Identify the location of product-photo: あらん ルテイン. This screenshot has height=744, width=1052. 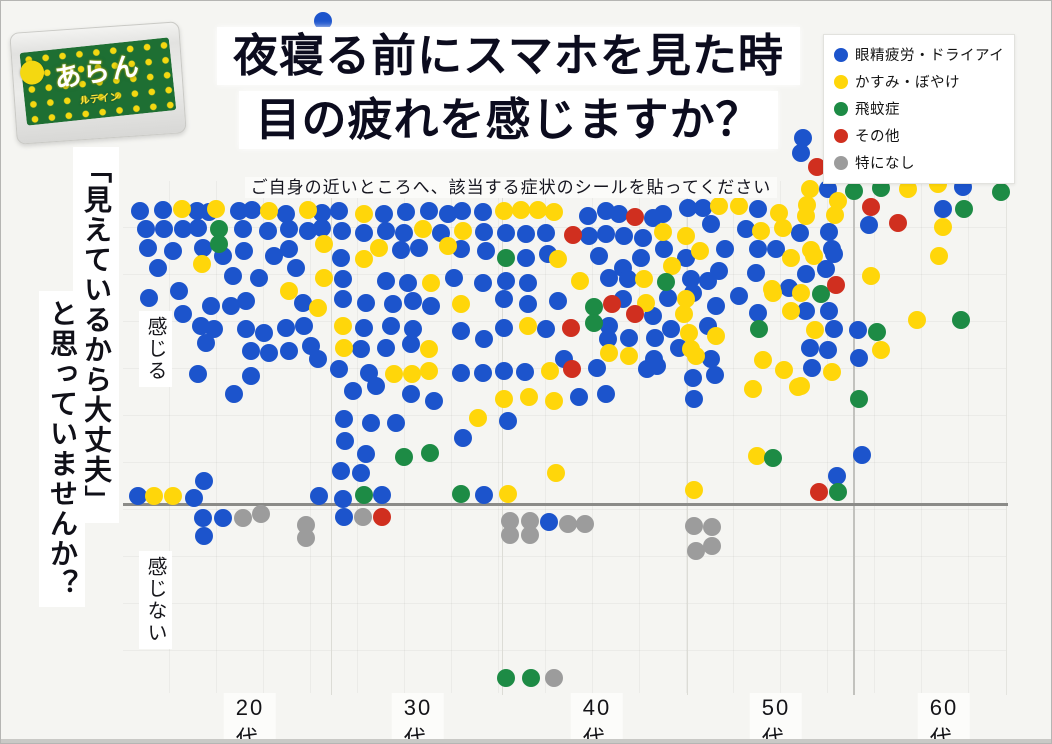
(98, 83).